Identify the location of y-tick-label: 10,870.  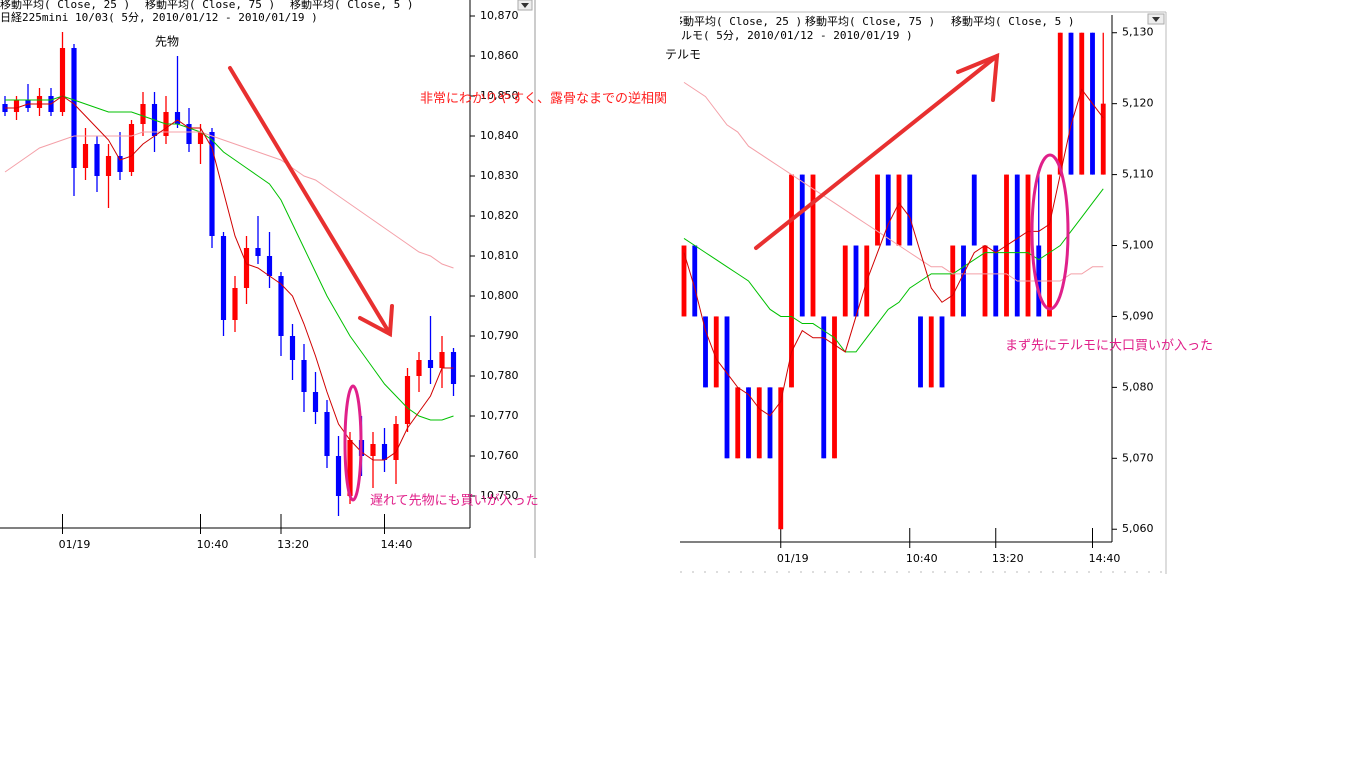
(499, 15).